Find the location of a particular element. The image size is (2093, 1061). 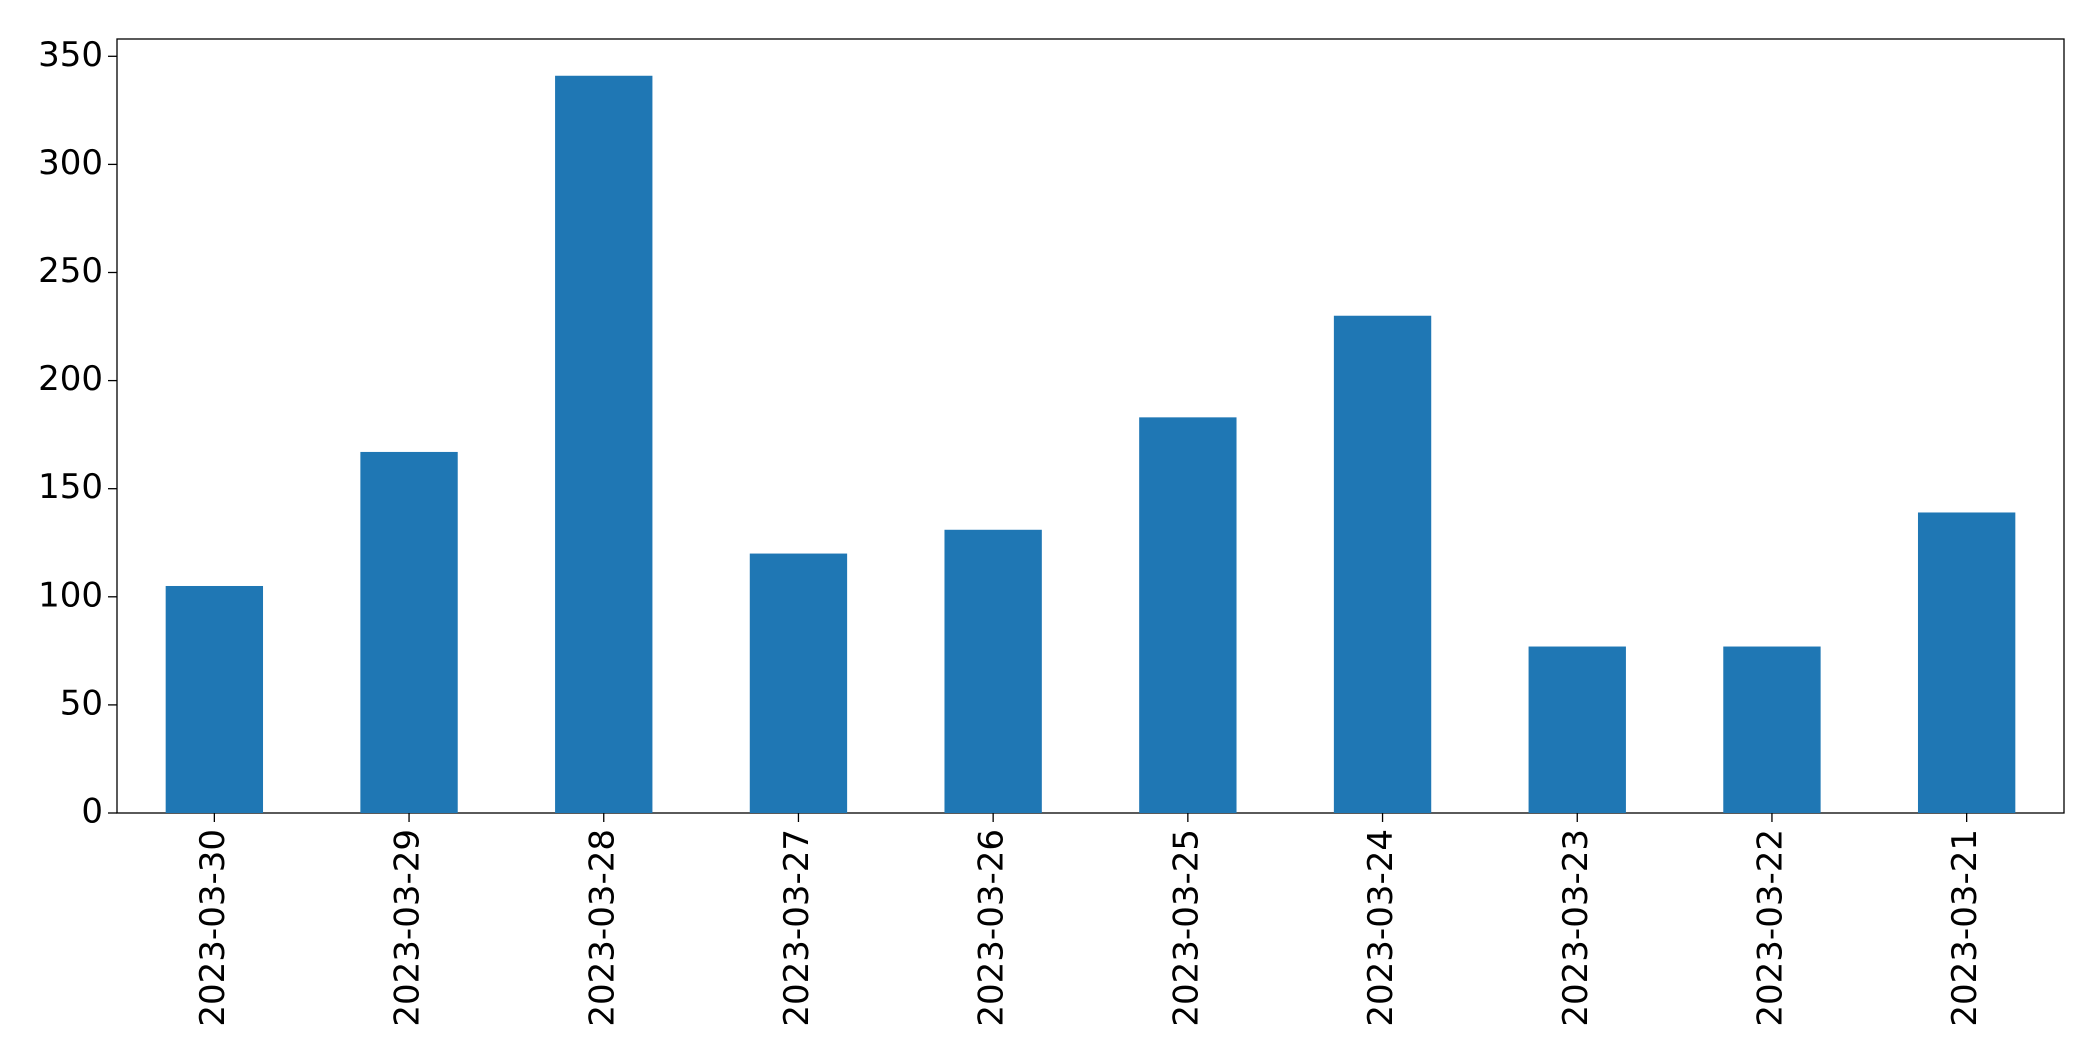

y-tick-label: 300 is located at coordinates (70, 163).